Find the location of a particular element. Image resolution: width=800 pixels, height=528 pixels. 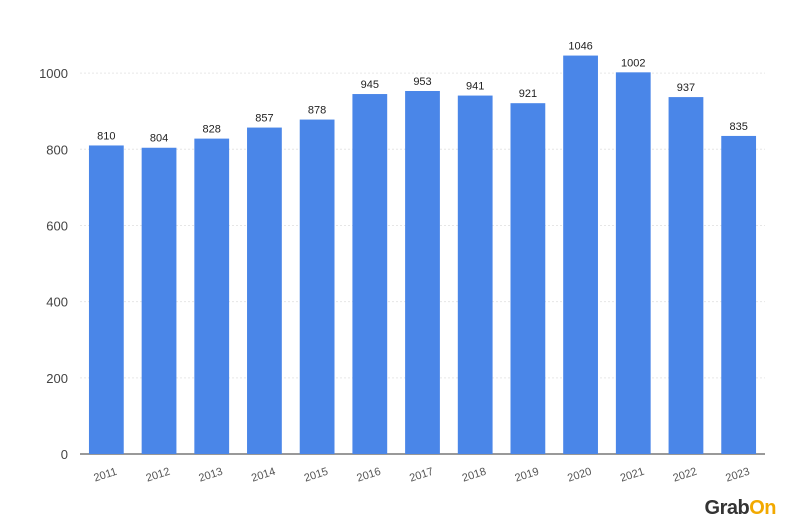

grabon-logo: GrabOn is located at coordinates (740, 508).